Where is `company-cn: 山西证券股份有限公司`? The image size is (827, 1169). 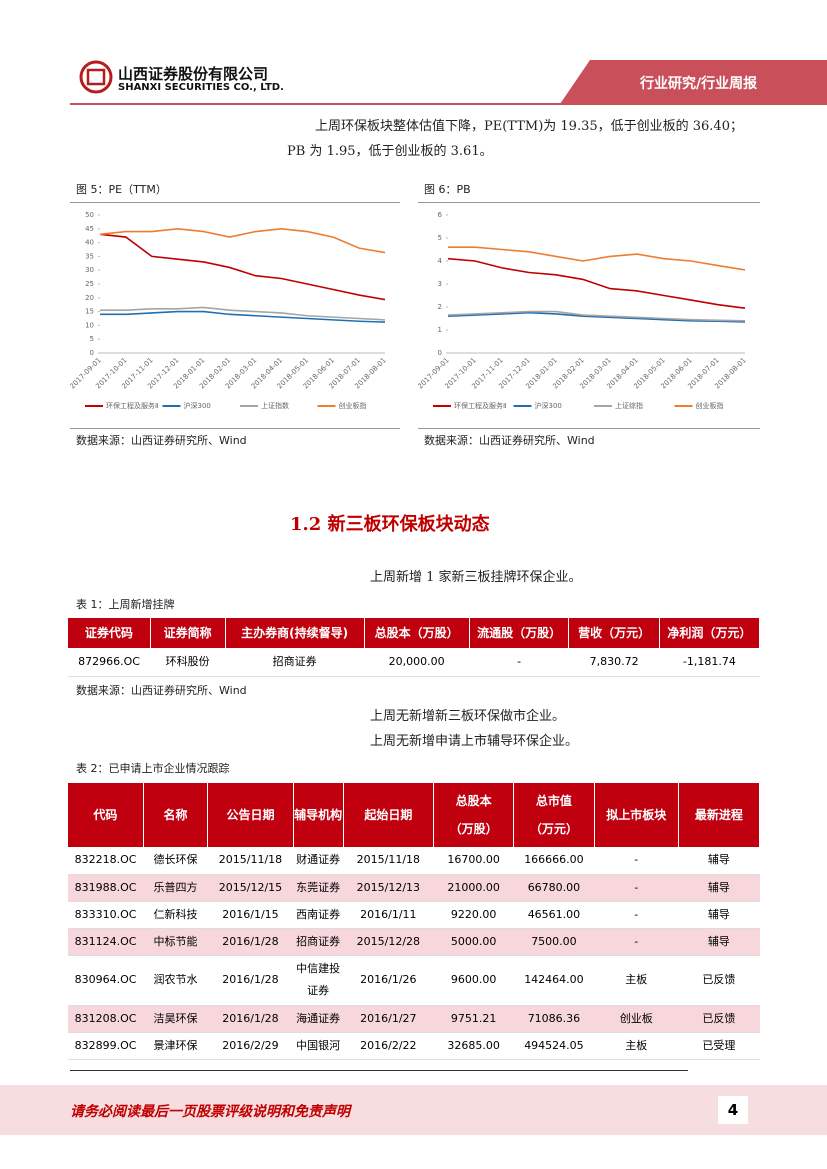 company-cn: 山西证券股份有限公司 is located at coordinates (193, 74).